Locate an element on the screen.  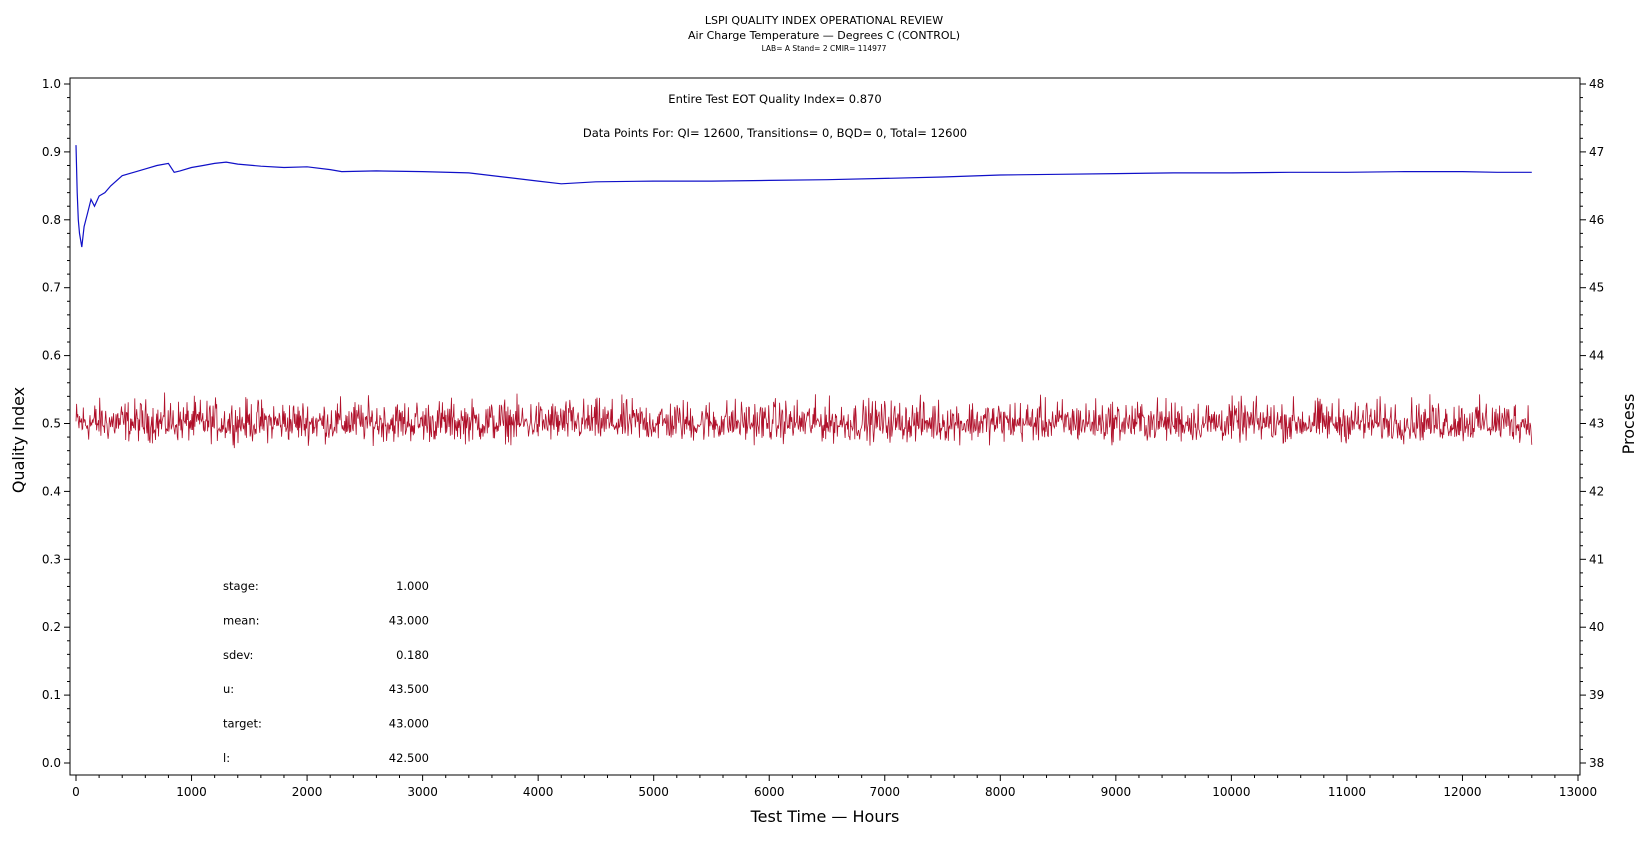
y-tick-label: 0.2 is located at coordinates (51, 627).